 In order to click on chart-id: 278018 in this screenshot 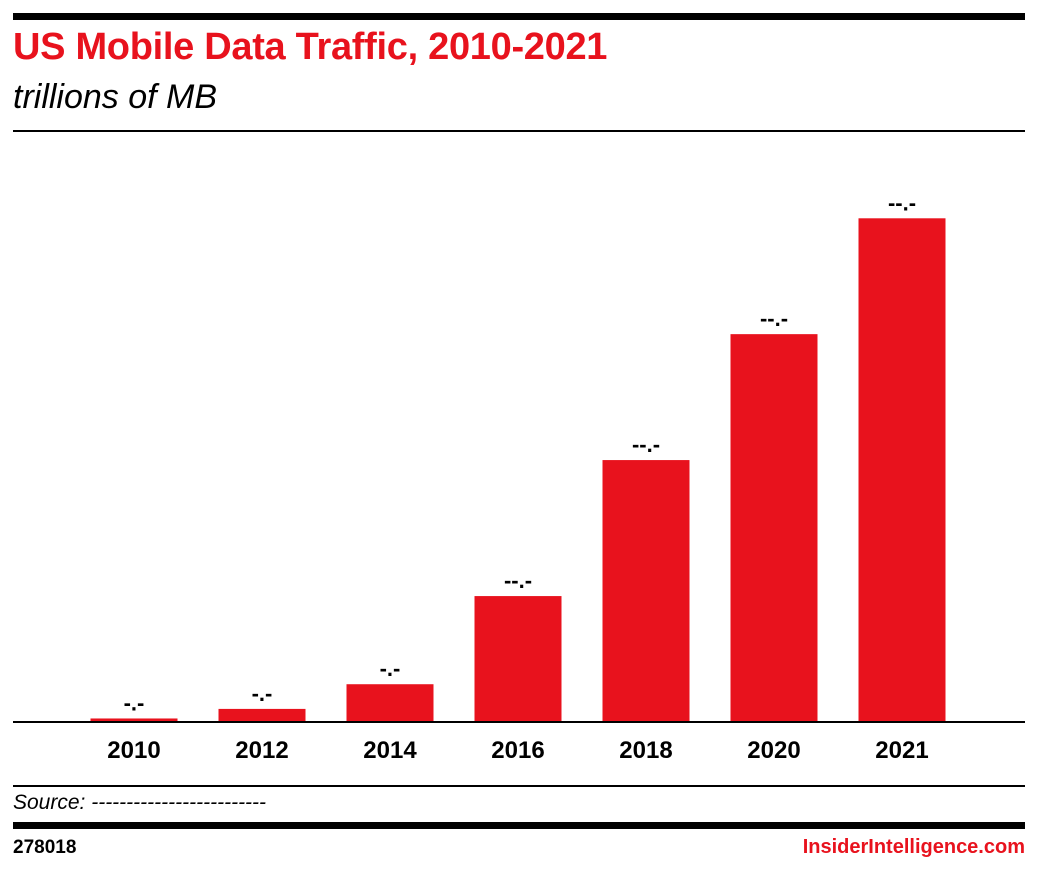, I will do `click(45, 847)`.